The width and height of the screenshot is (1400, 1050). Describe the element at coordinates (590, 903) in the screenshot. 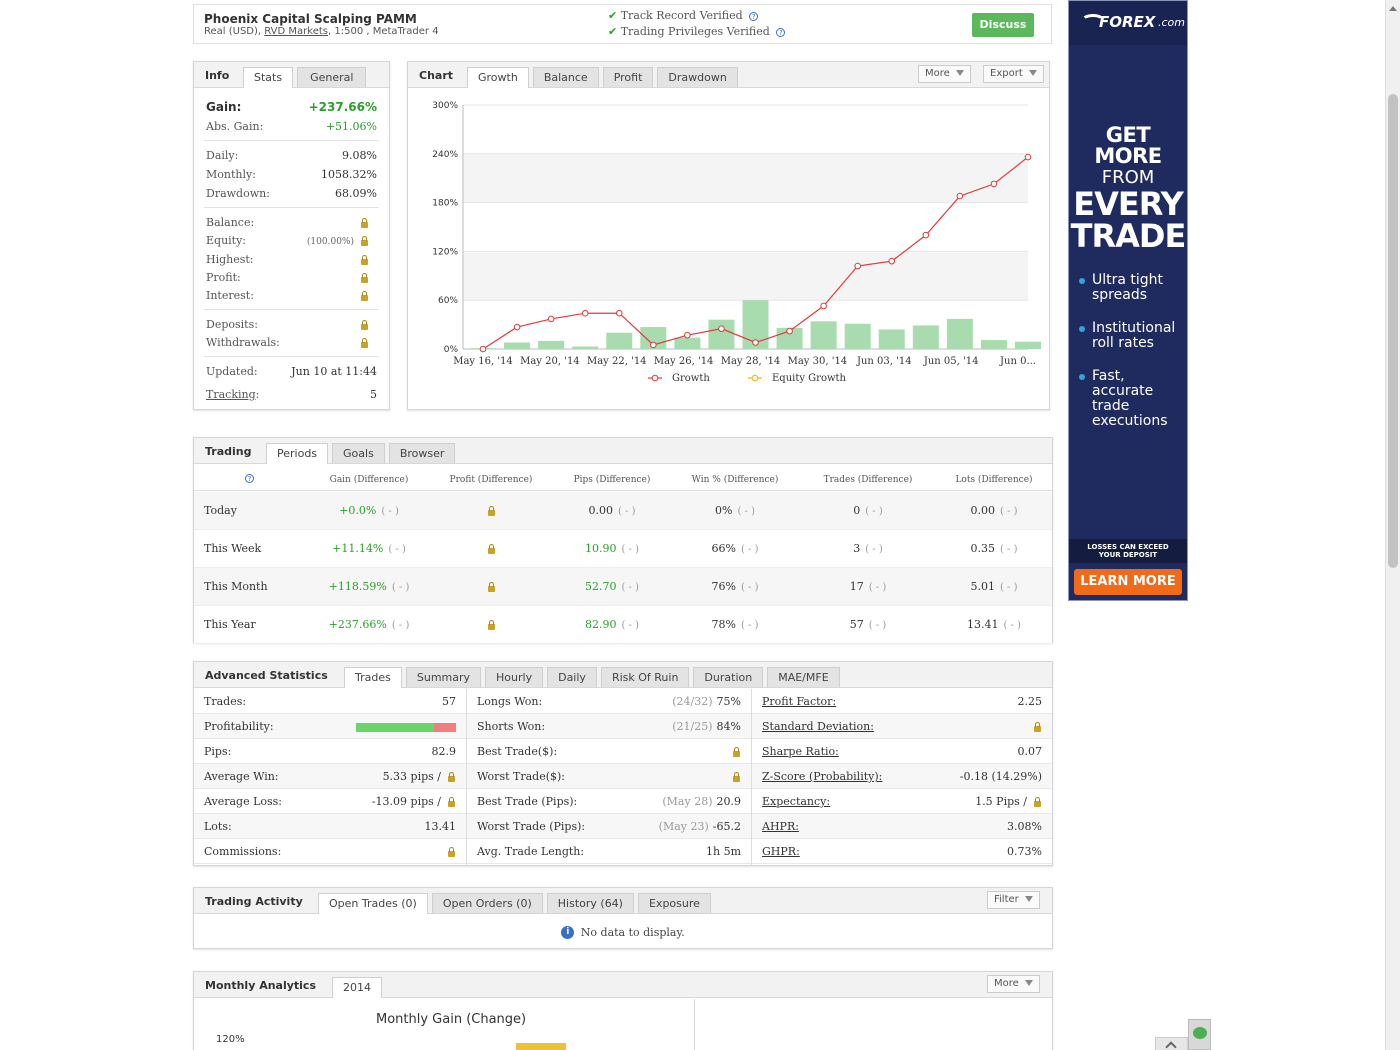

I see `tab-history: History (64)` at that location.